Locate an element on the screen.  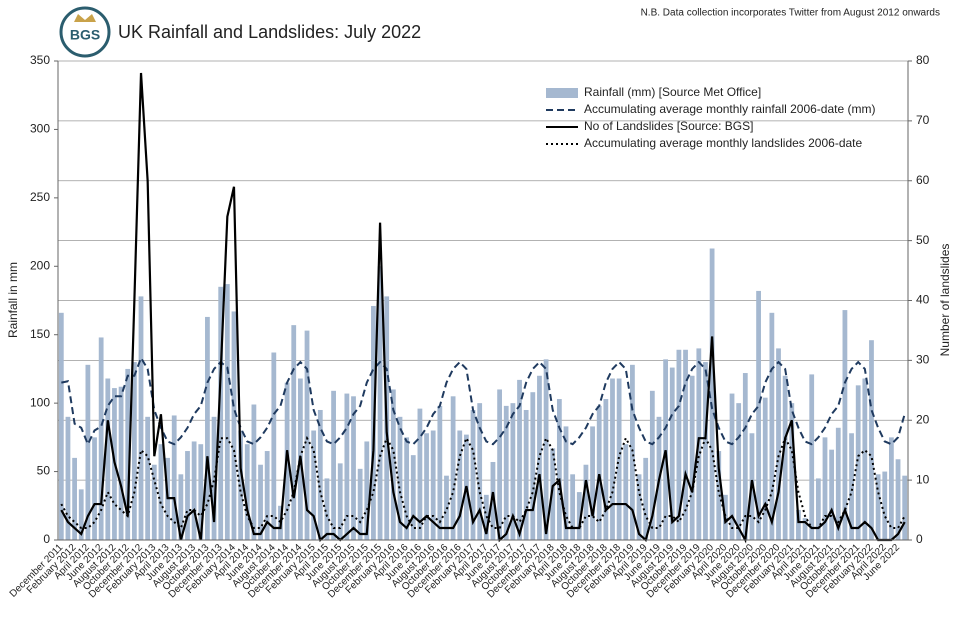
logo-crown is located at coordinates (85, 18).